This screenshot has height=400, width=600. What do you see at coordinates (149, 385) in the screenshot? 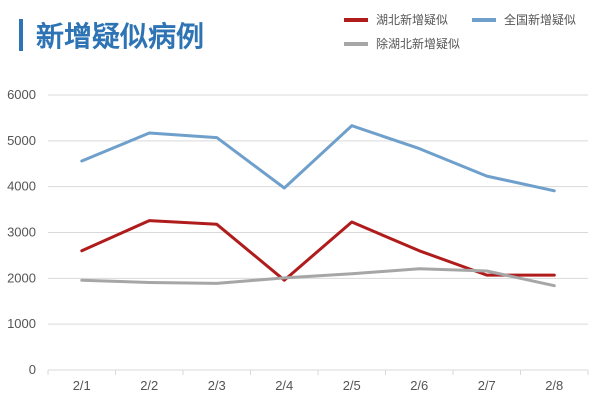
I see `x-tick-label: 2/2` at bounding box center [149, 385].